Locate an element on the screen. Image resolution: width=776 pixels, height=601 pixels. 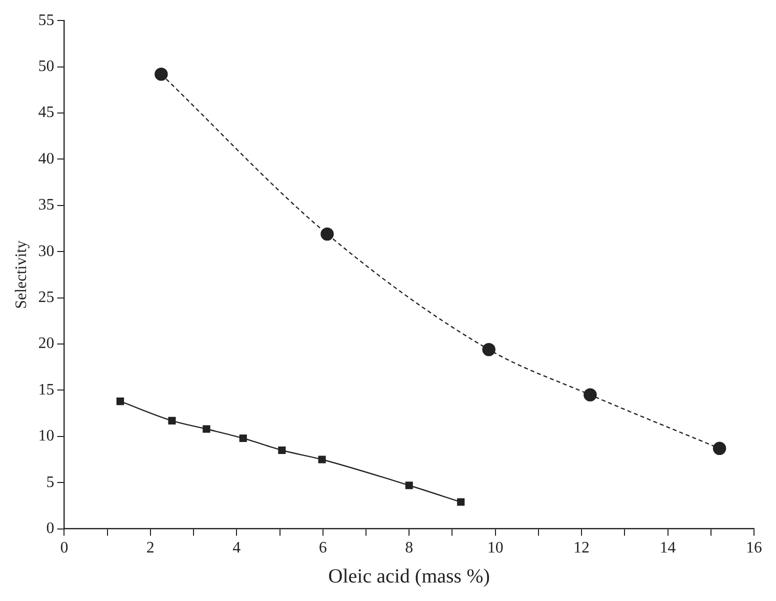
y-tick-label: 45 is located at coordinates (46, 113).